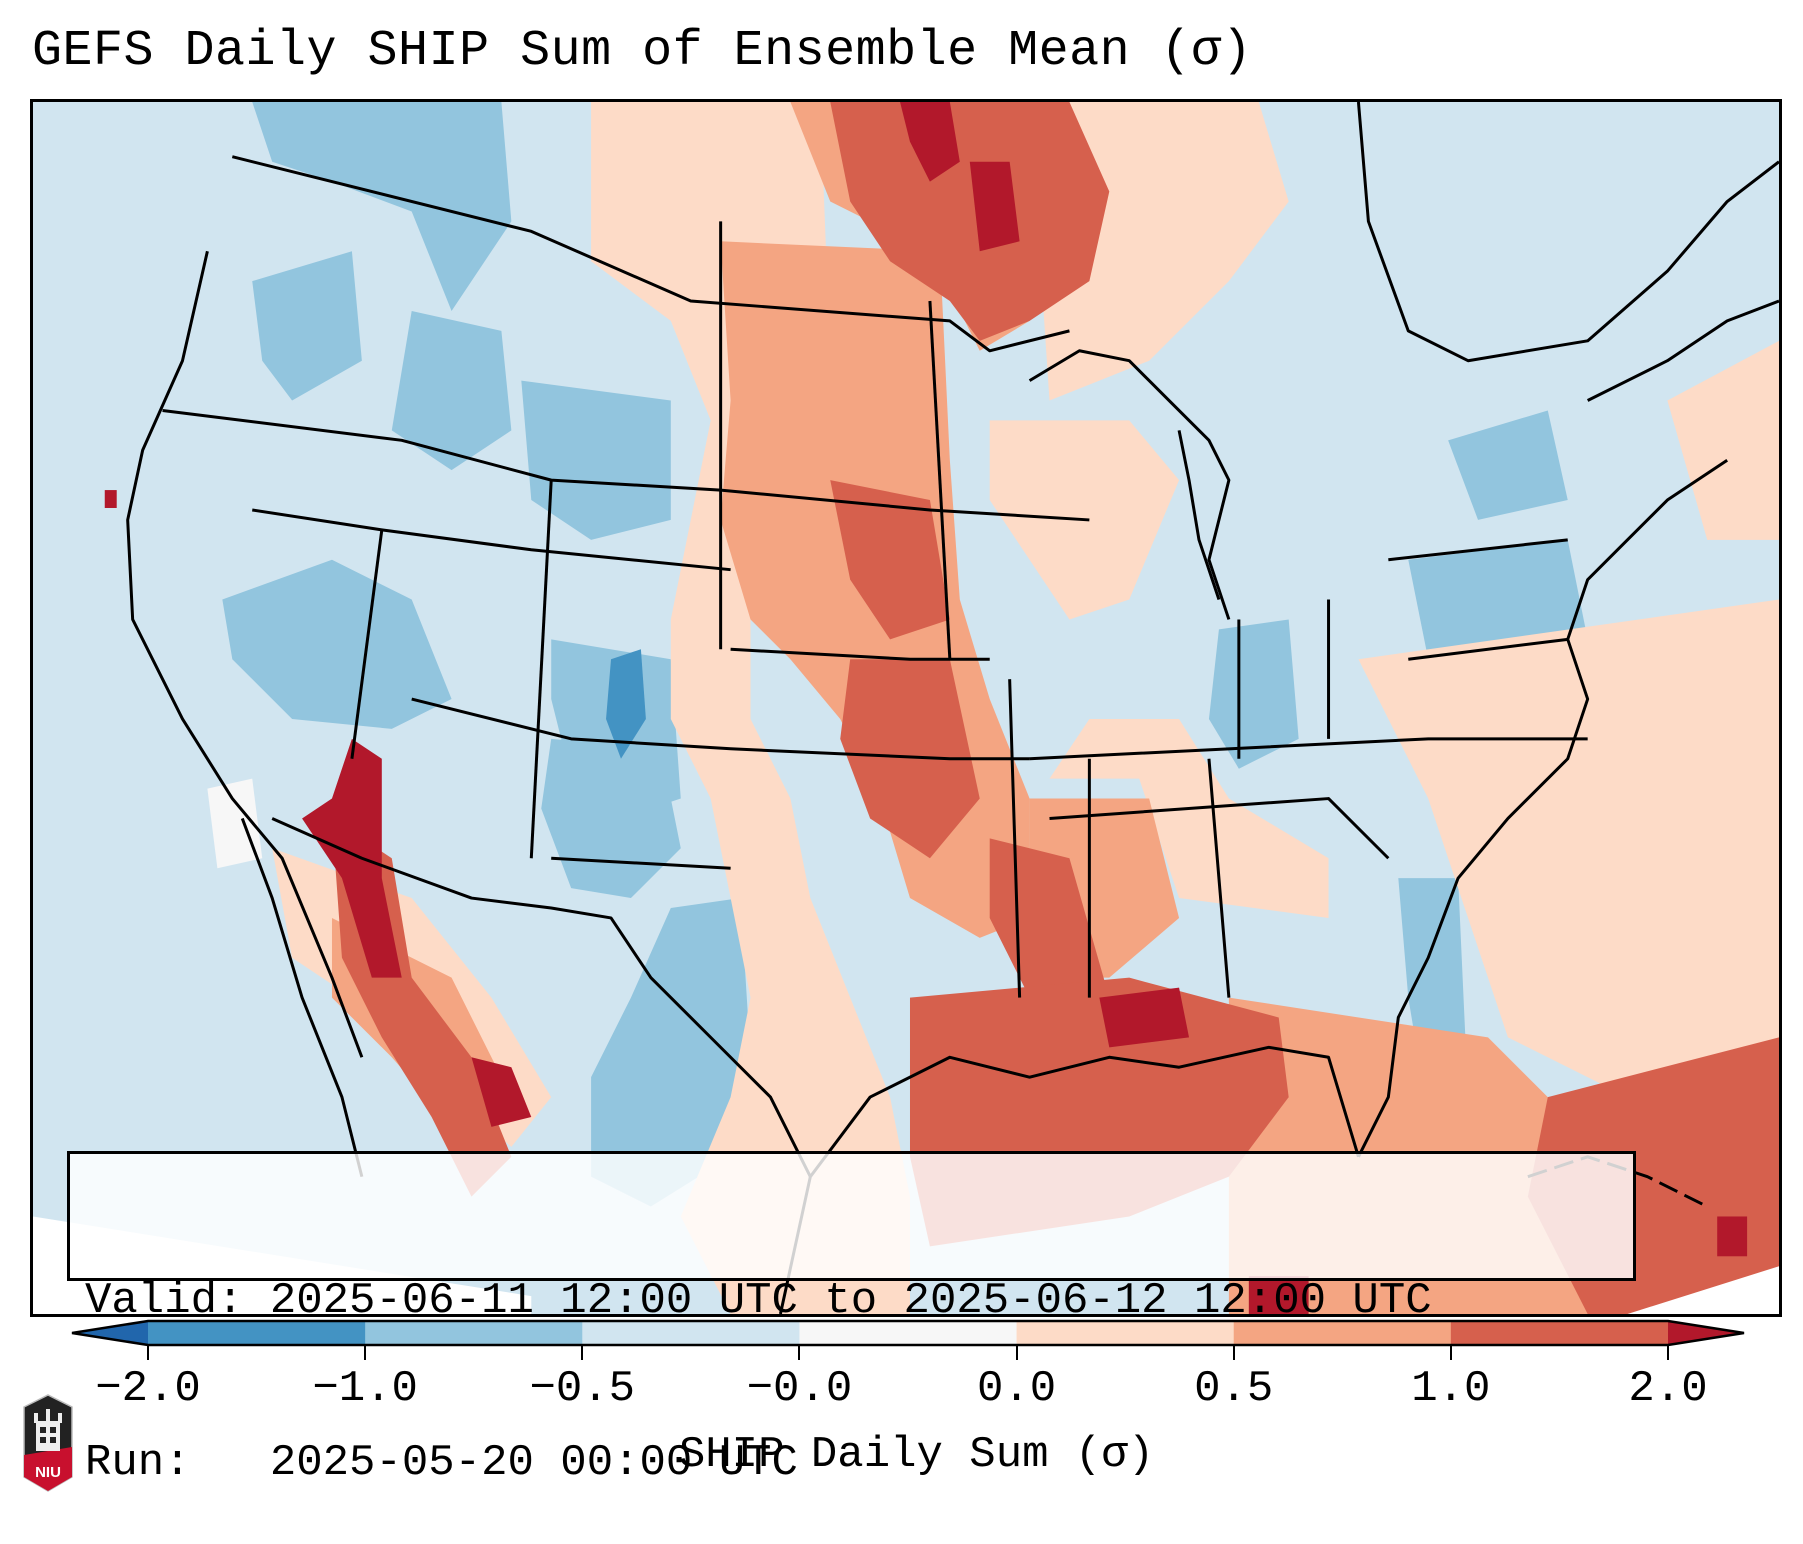 The height and width of the screenshot is (1544, 1803). I want to click on colorbar-tick-label: 2.0, so click(1668, 1389).